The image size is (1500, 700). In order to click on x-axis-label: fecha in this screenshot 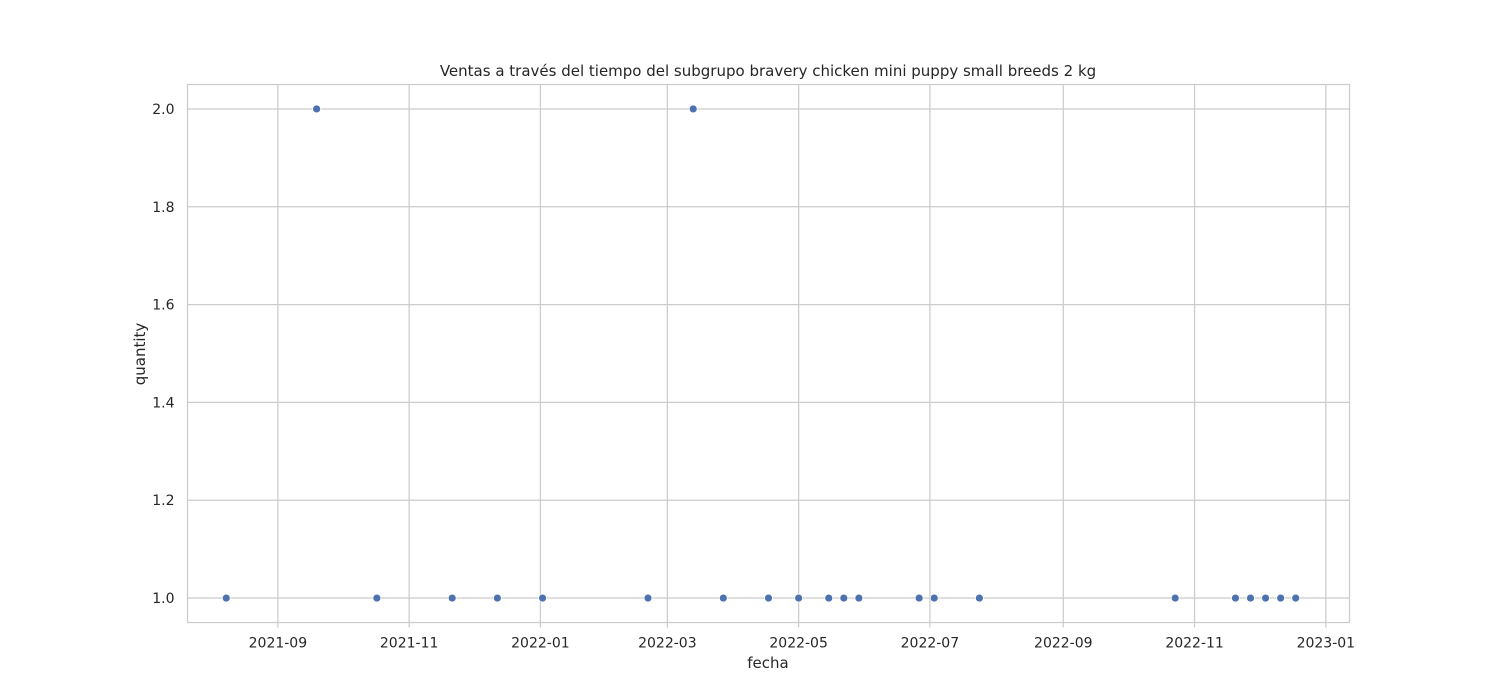, I will do `click(767, 663)`.